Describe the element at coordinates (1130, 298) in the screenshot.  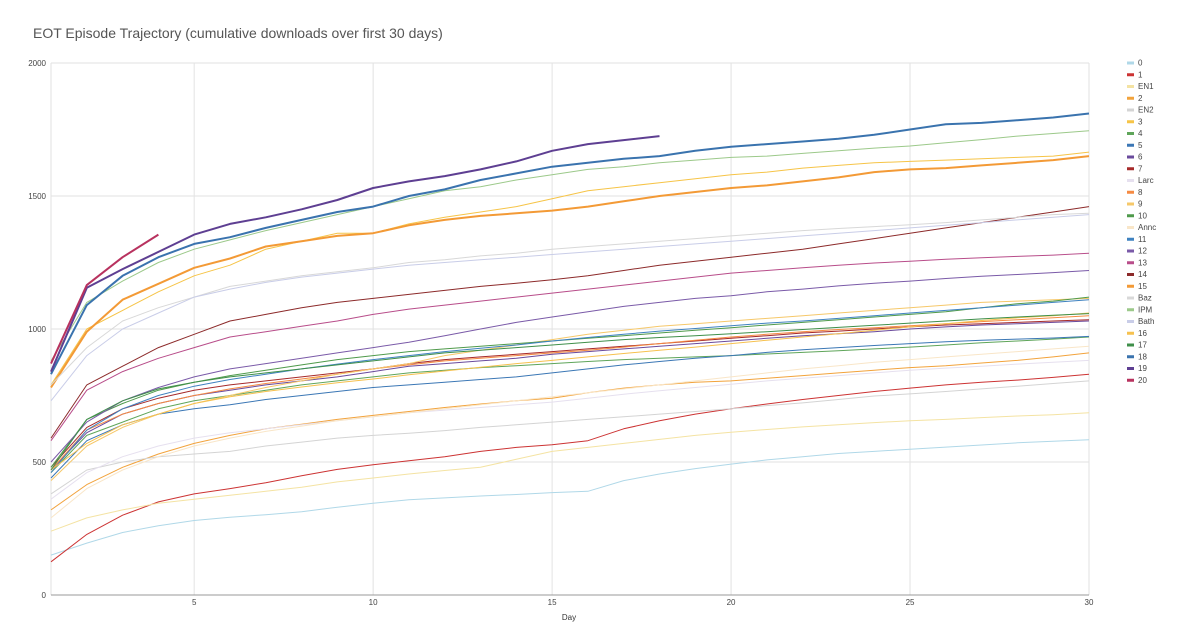
I see `legend-swatch-Baz` at that location.